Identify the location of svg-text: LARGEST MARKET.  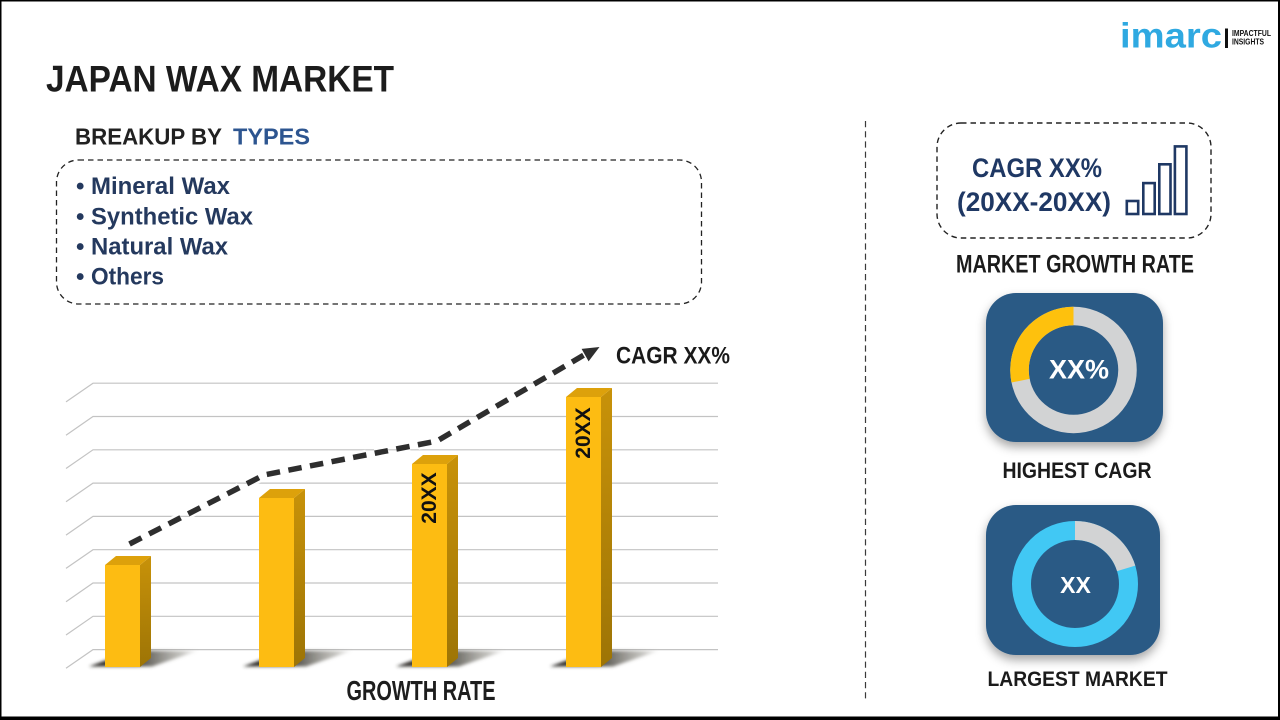
(1078, 679).